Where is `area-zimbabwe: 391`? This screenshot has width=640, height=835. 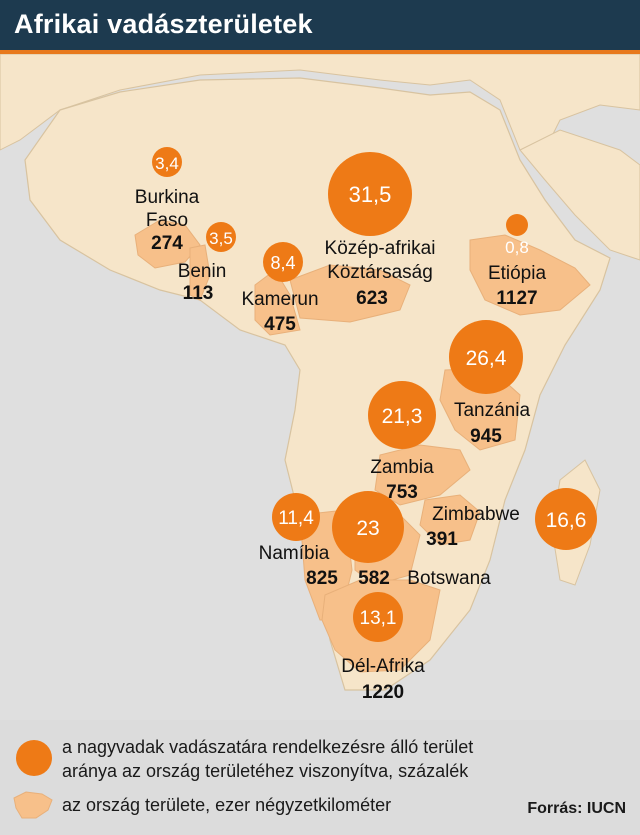
area-zimbabwe: 391 is located at coordinates (442, 539).